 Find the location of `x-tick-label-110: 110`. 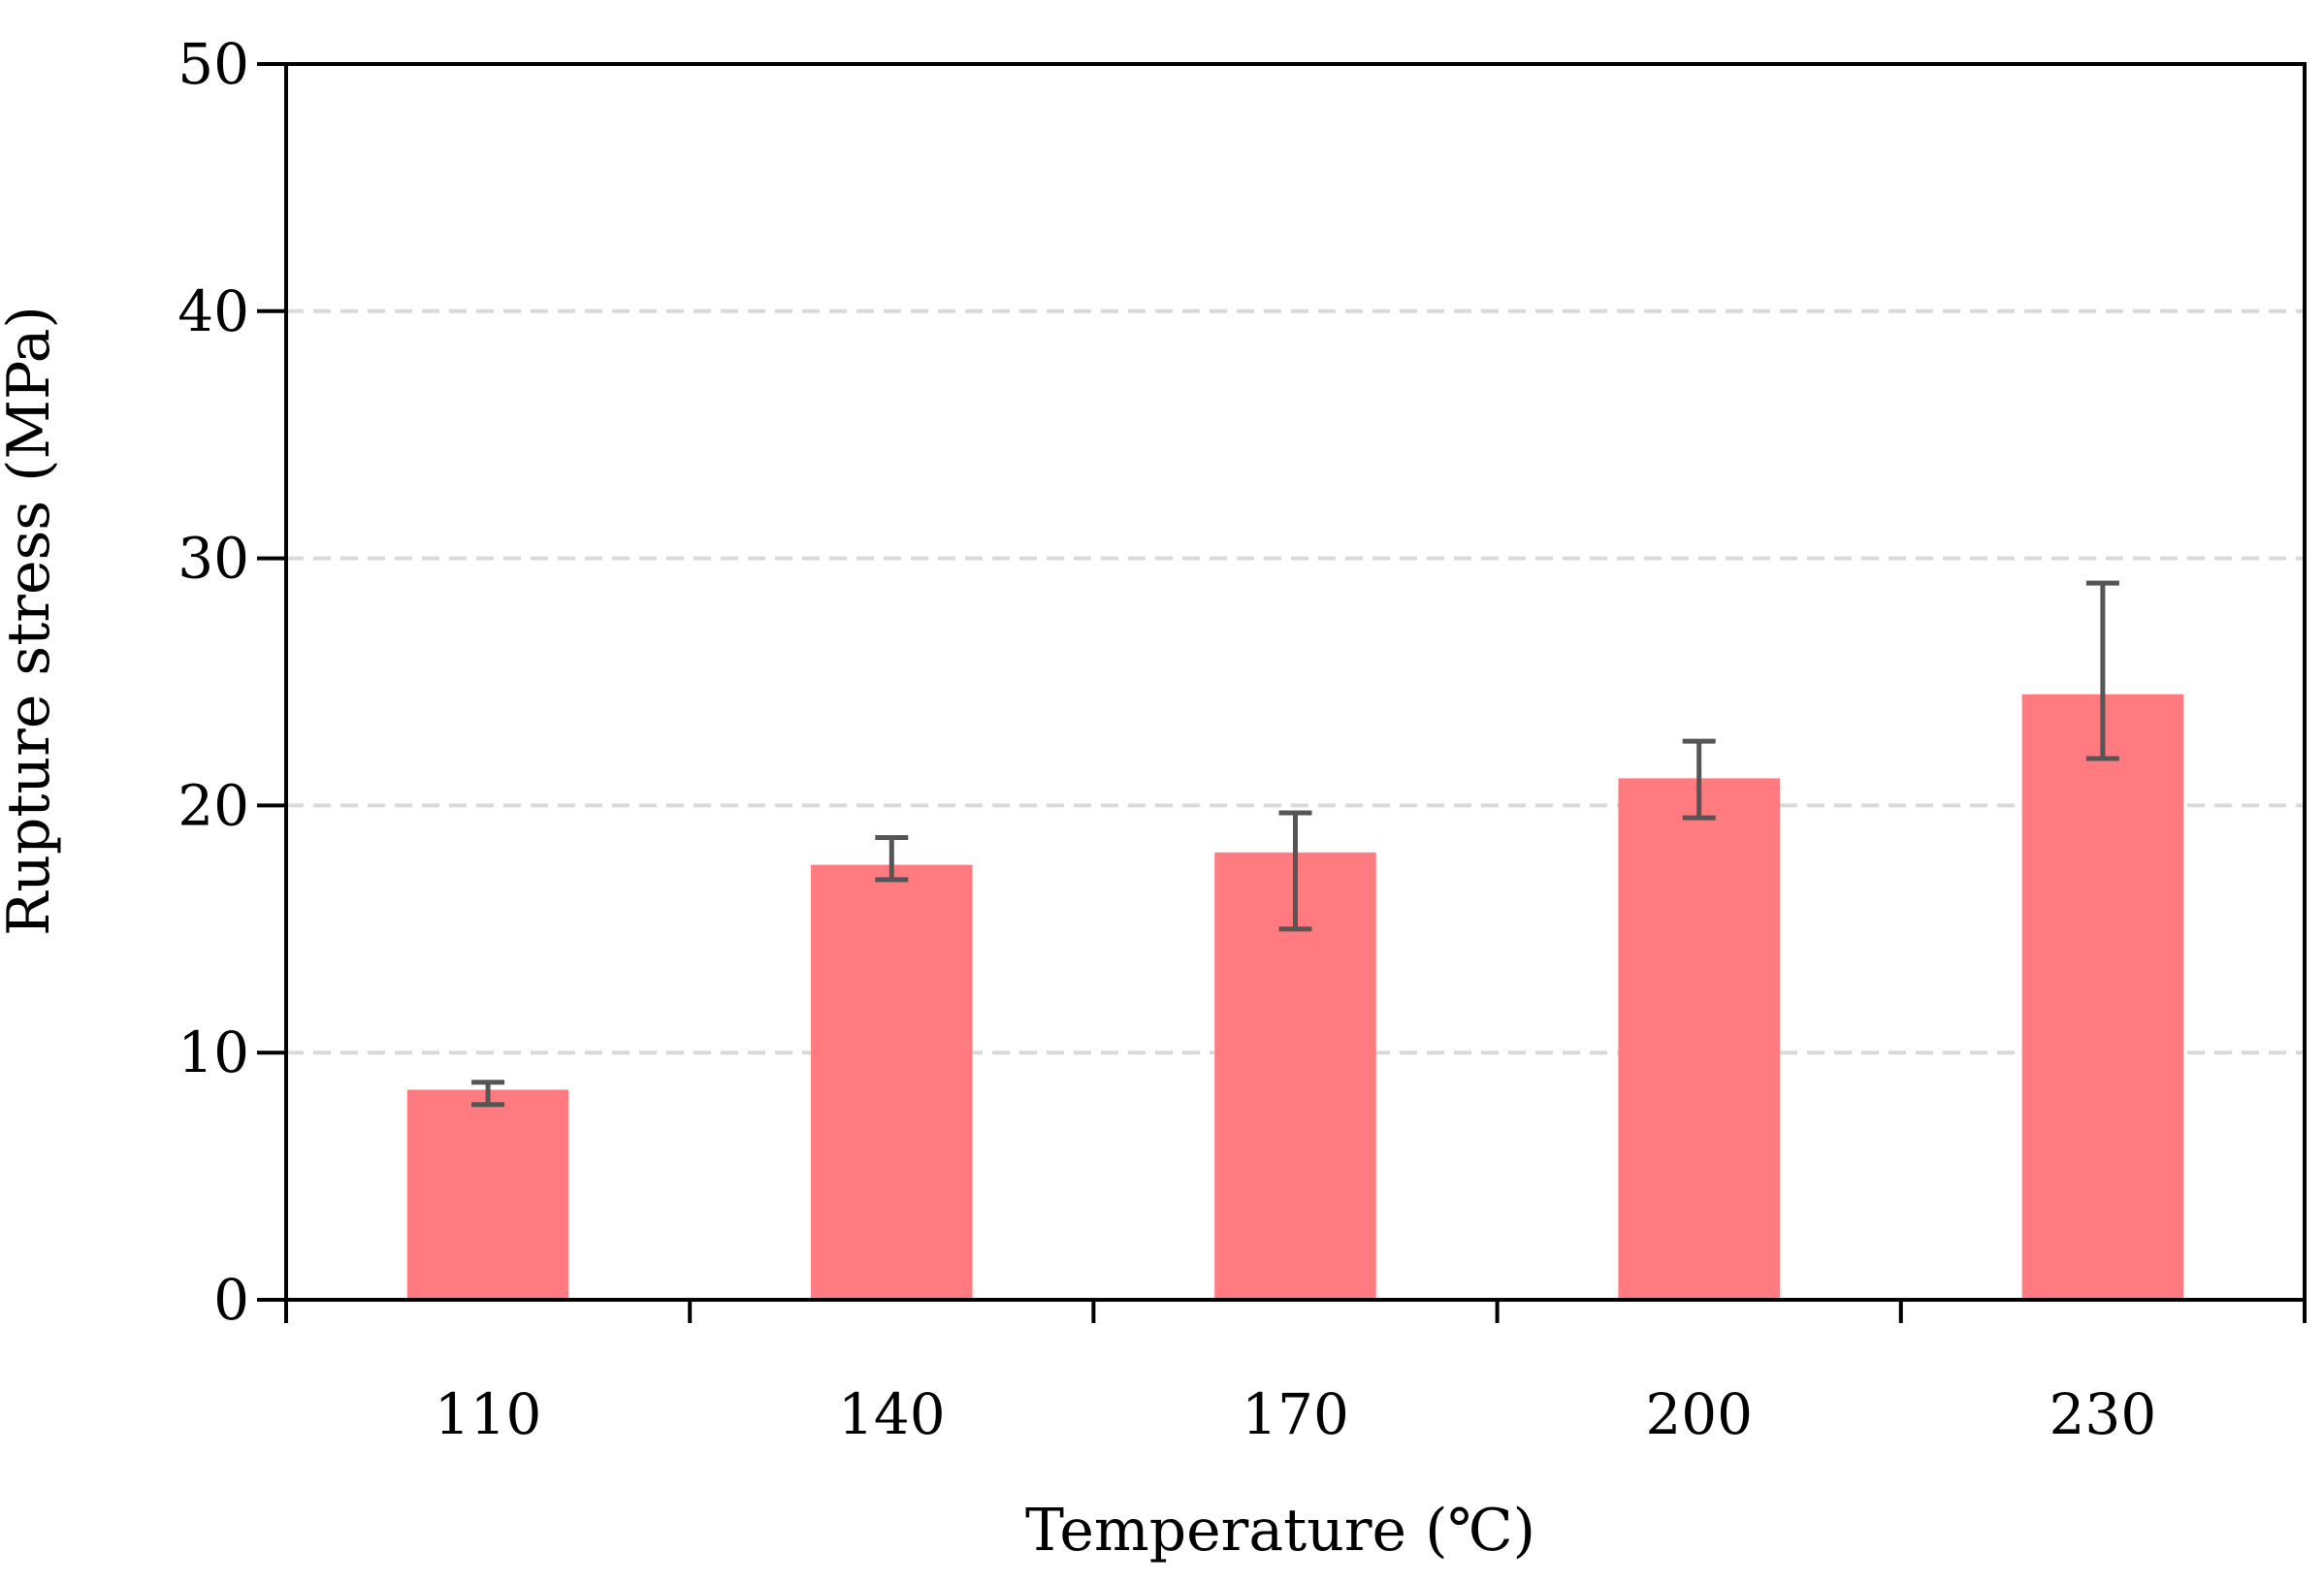

x-tick-label-110: 110 is located at coordinates (488, 1414).